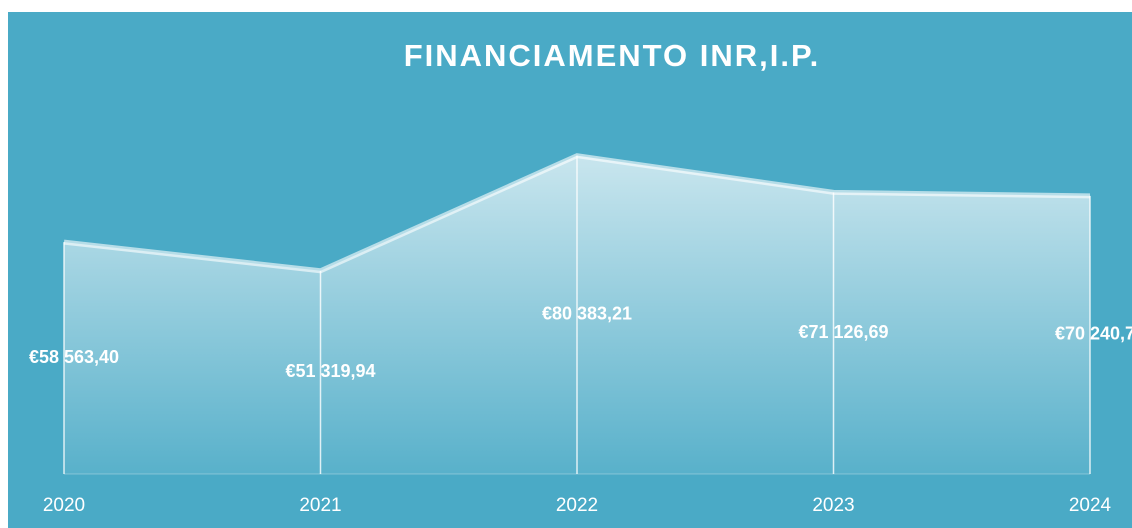  What do you see at coordinates (833, 505) in the screenshot?
I see `x-tick-label: 2023` at bounding box center [833, 505].